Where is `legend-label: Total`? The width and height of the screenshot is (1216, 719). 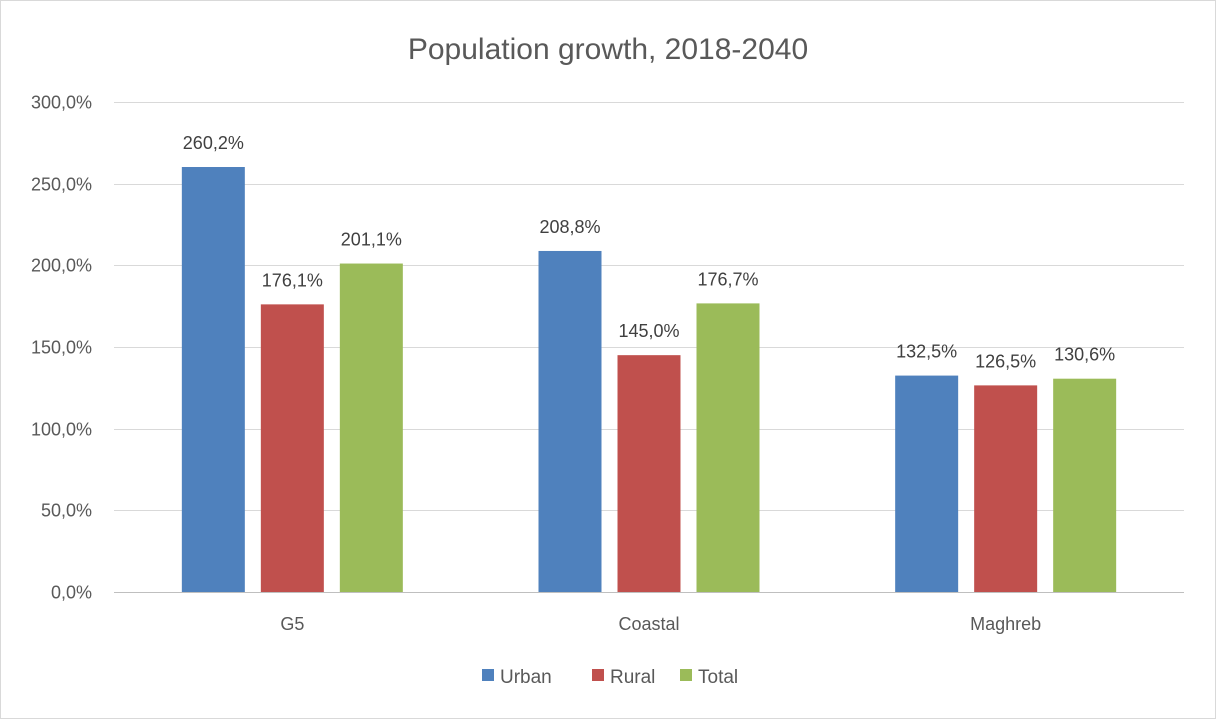
legend-label: Total is located at coordinates (718, 677).